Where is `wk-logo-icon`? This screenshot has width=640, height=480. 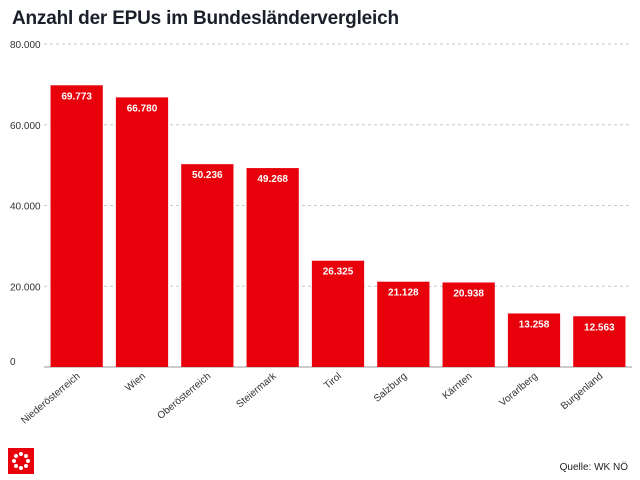 wk-logo-icon is located at coordinates (21, 461).